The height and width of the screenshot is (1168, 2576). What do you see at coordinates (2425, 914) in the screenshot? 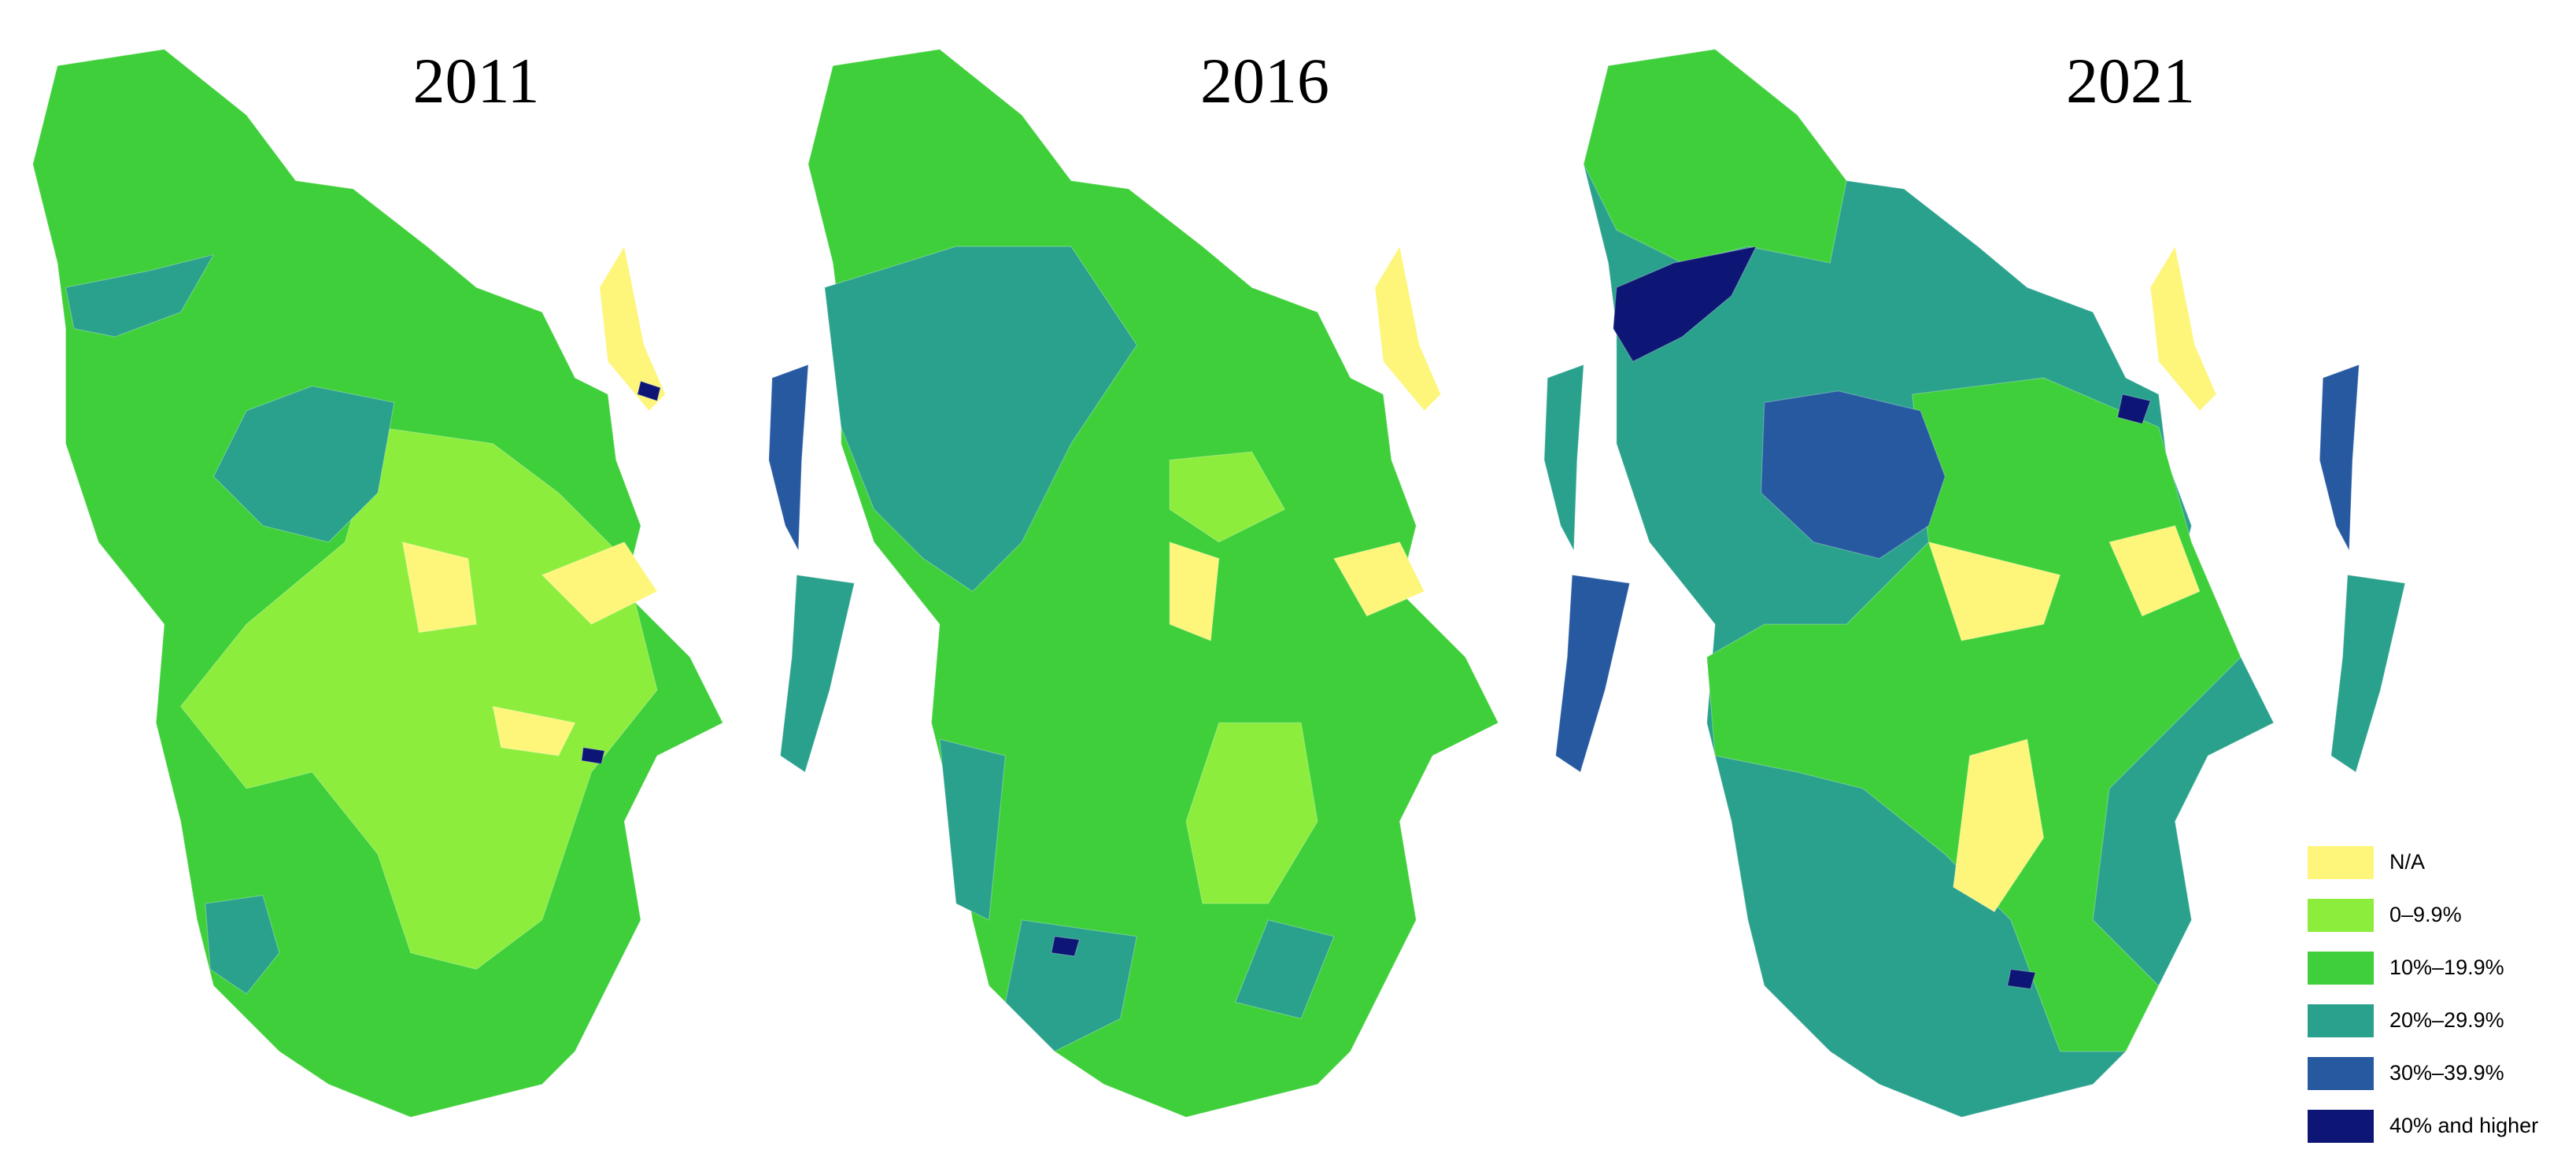
I see `legend-label: 0–9.9%` at bounding box center [2425, 914].